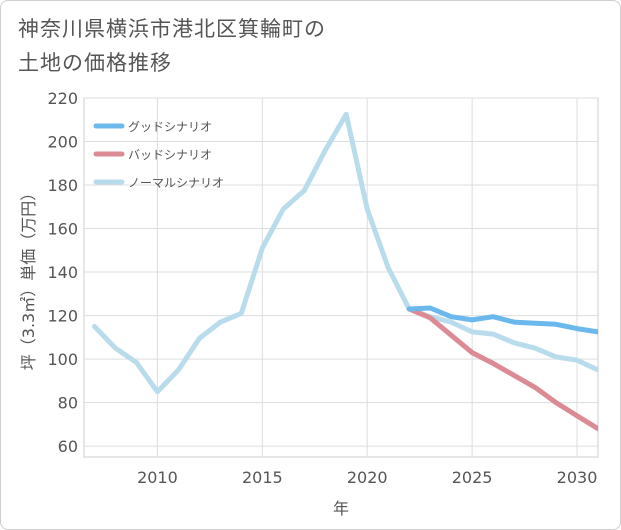 The height and width of the screenshot is (530, 621). I want to click on title-line-1: 神奈川県横浜市港北区箕輪町の, so click(172, 29).